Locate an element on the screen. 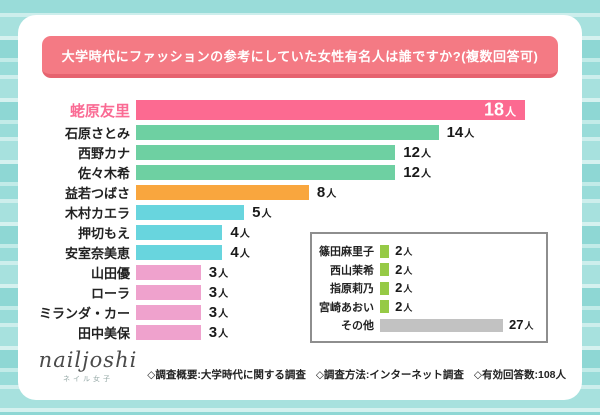  bar-label: 西野カナ is located at coordinates (103, 153).